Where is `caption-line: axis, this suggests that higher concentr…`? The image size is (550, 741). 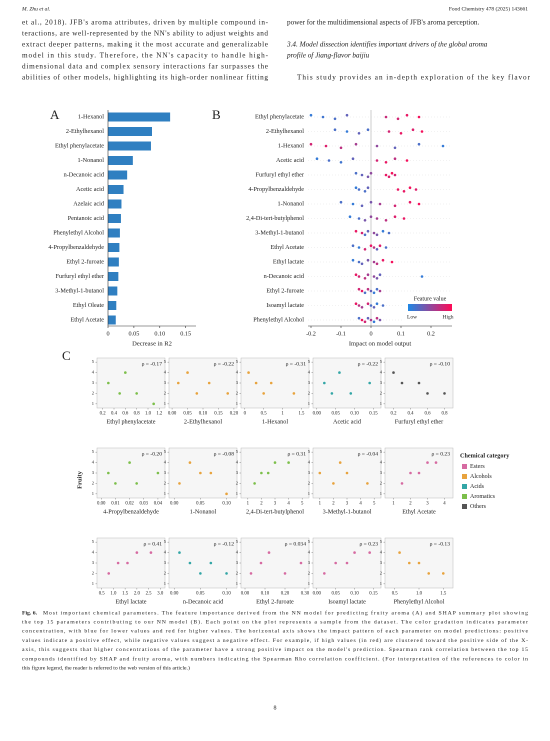 caption-line: axis, this suggests that higher concentr… is located at coordinates (275, 649).